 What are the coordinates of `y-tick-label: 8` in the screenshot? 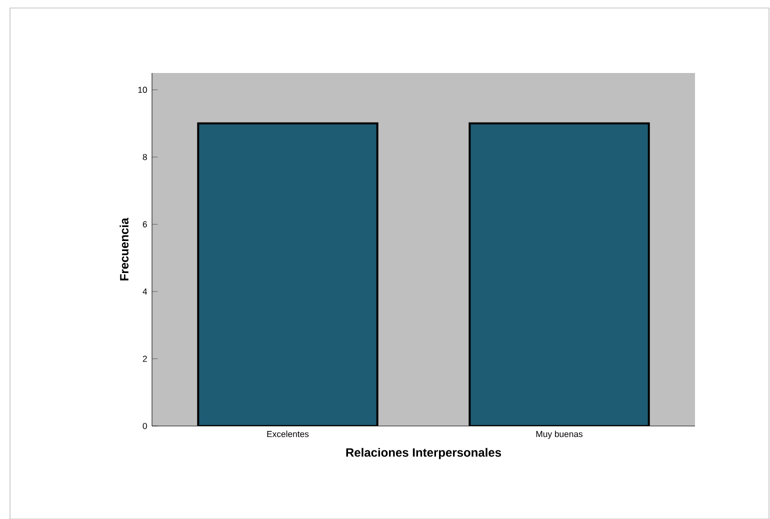 It's located at (144, 157).